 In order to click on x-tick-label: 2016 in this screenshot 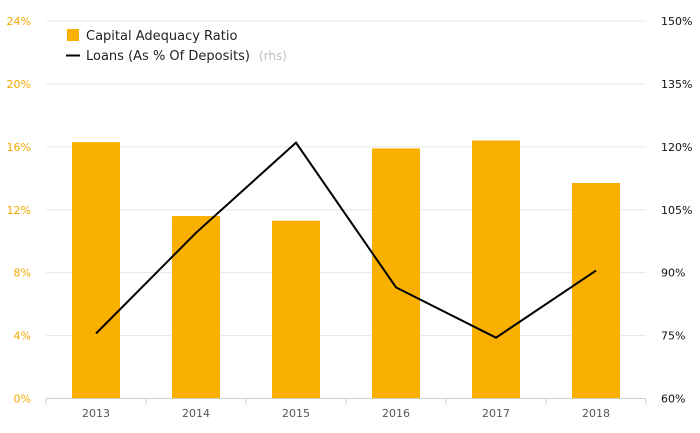, I will do `click(396, 413)`.